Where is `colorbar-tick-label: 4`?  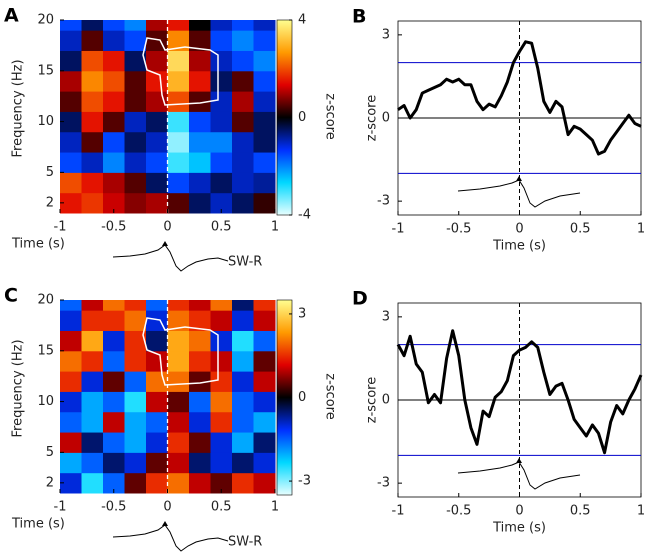 colorbar-tick-label: 4 is located at coordinates (302, 20).